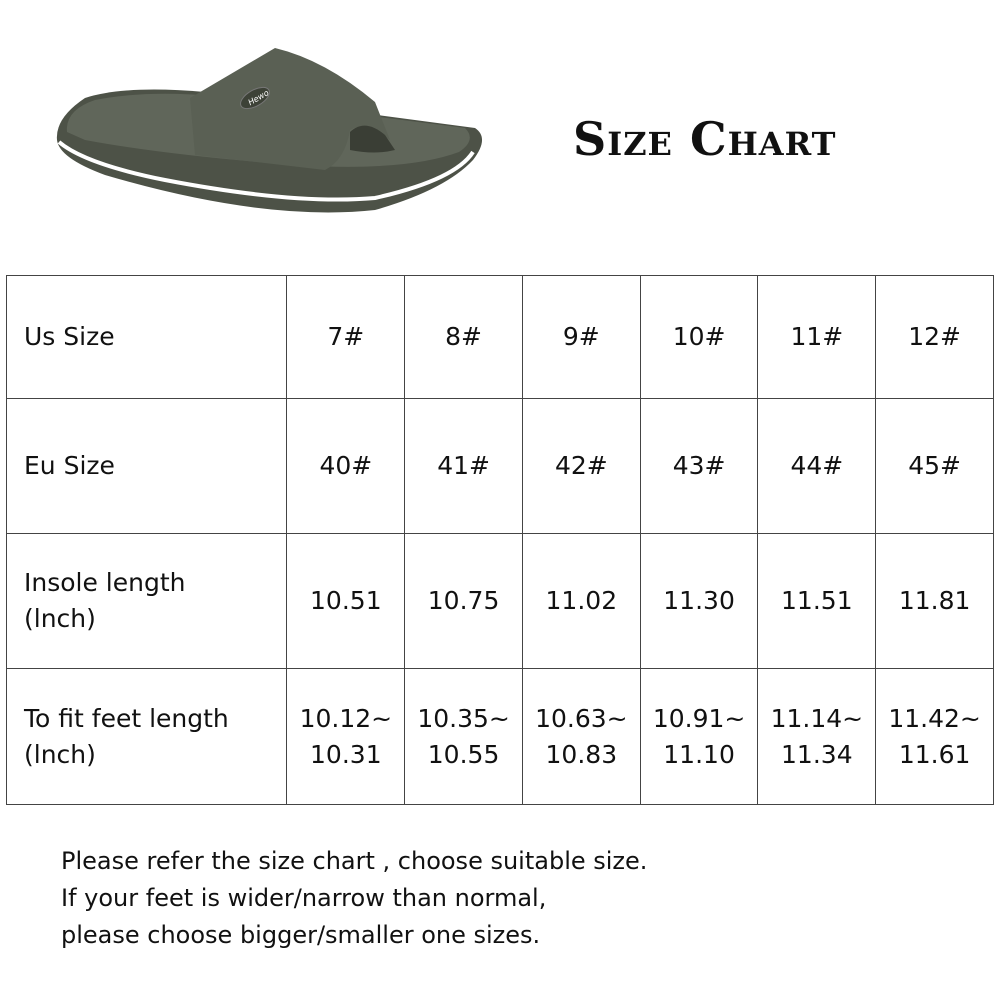 The image size is (1000, 1000). I want to click on row-header: To fit feet length (lnch), so click(146, 736).